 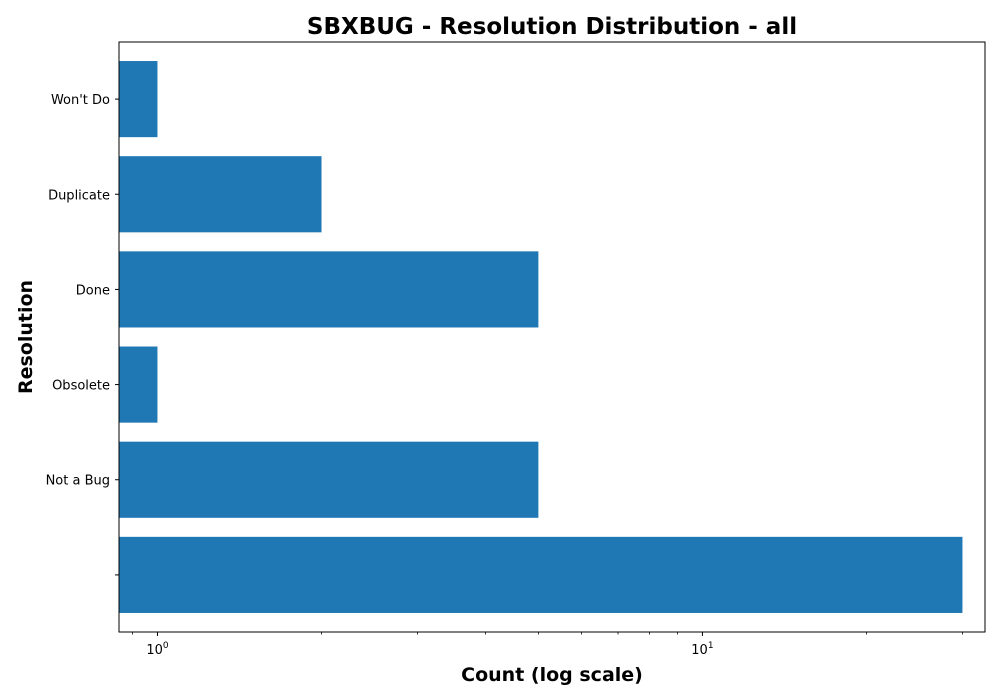 I want to click on y-tick-label: Obsolete, so click(x=81, y=386).